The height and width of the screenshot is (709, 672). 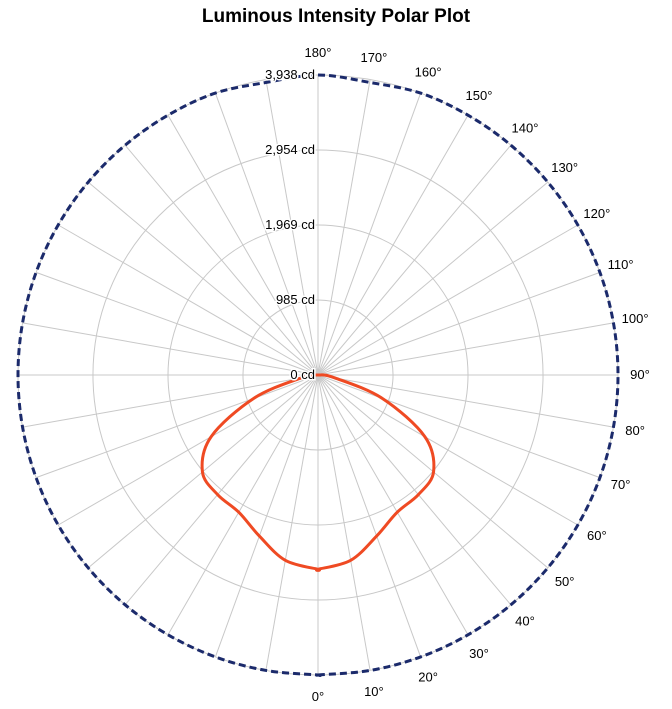 What do you see at coordinates (525, 127) in the screenshot?
I see `angle-tick-label: 140°` at bounding box center [525, 127].